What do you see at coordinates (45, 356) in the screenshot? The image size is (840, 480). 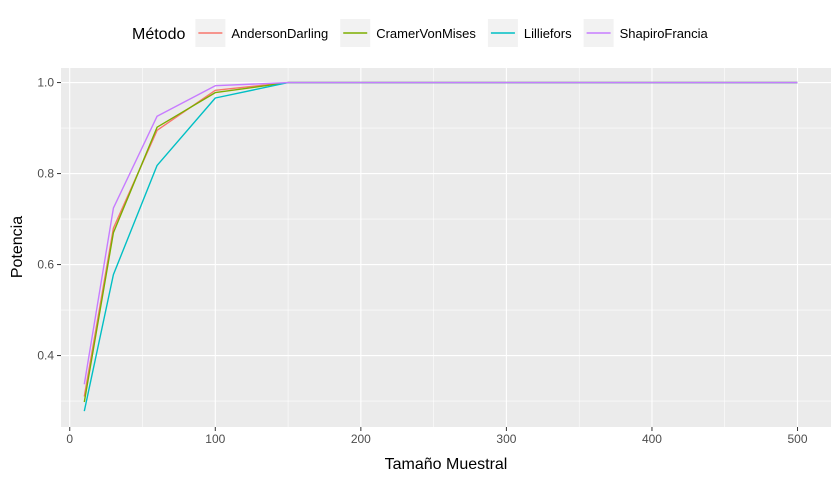 I see `y-tick-label: 0.4` at bounding box center [45, 356].